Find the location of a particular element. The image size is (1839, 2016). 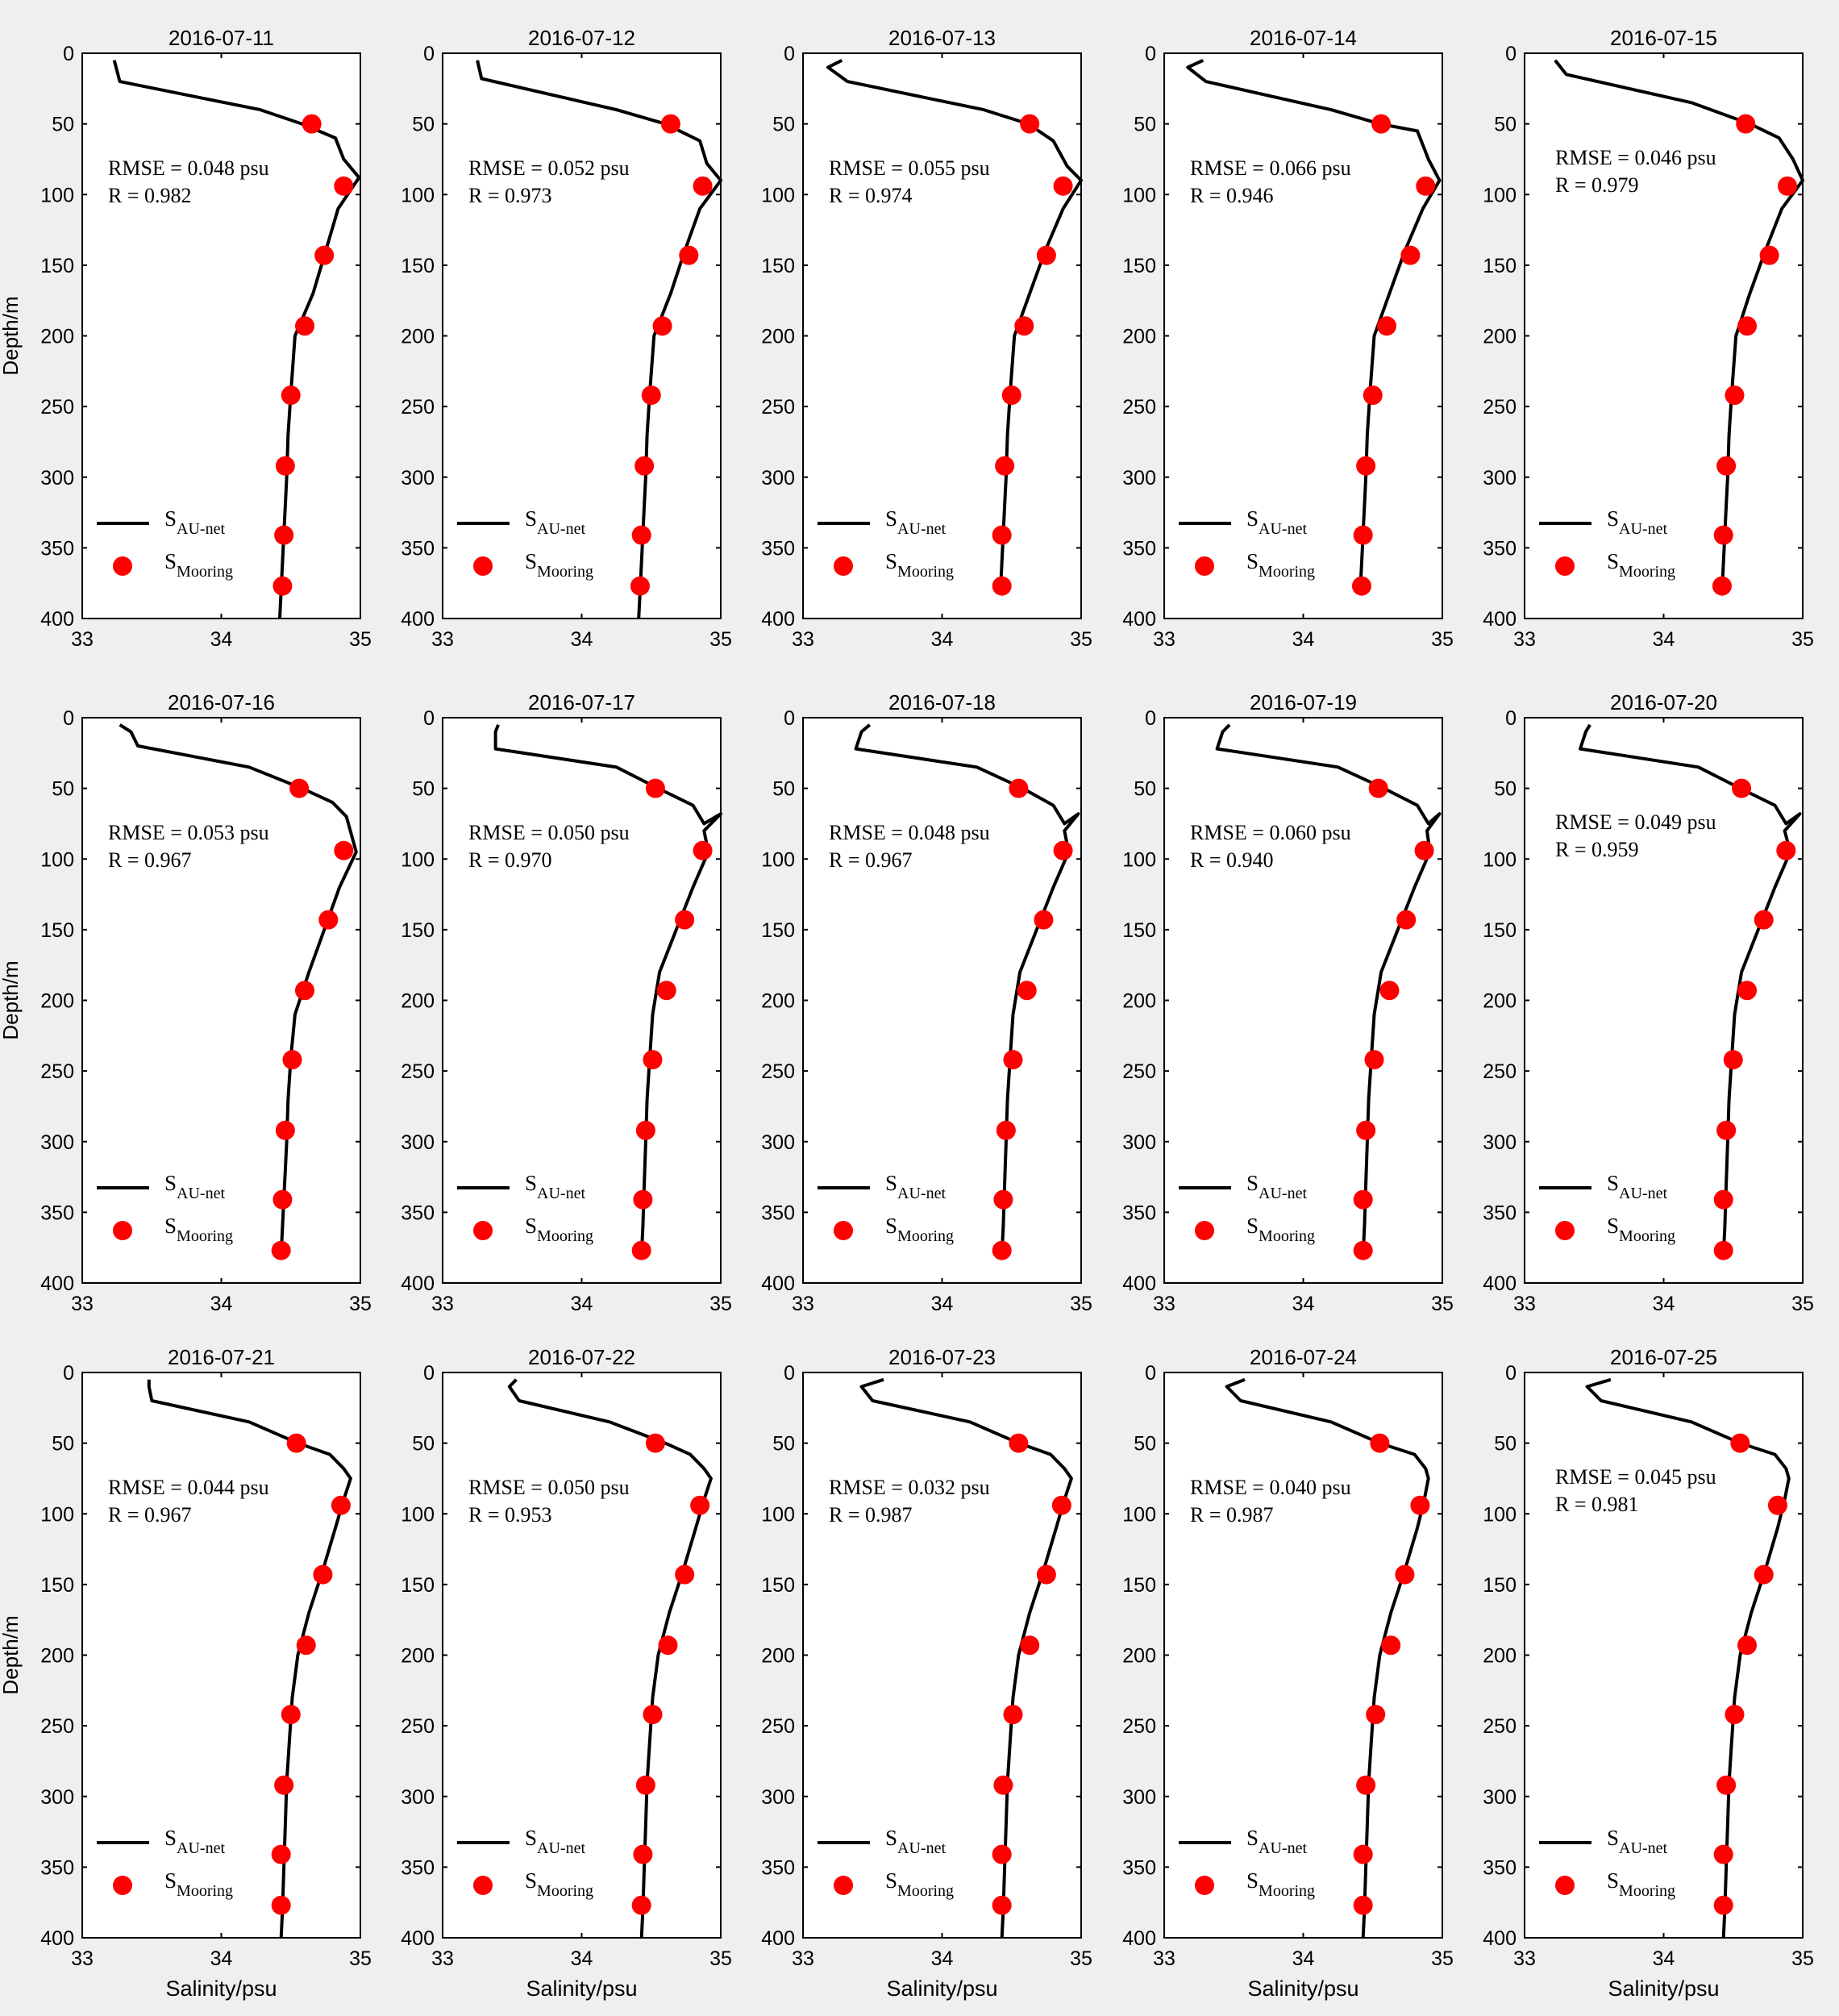

y-axis-label: Depth/m is located at coordinates (11, 1000).